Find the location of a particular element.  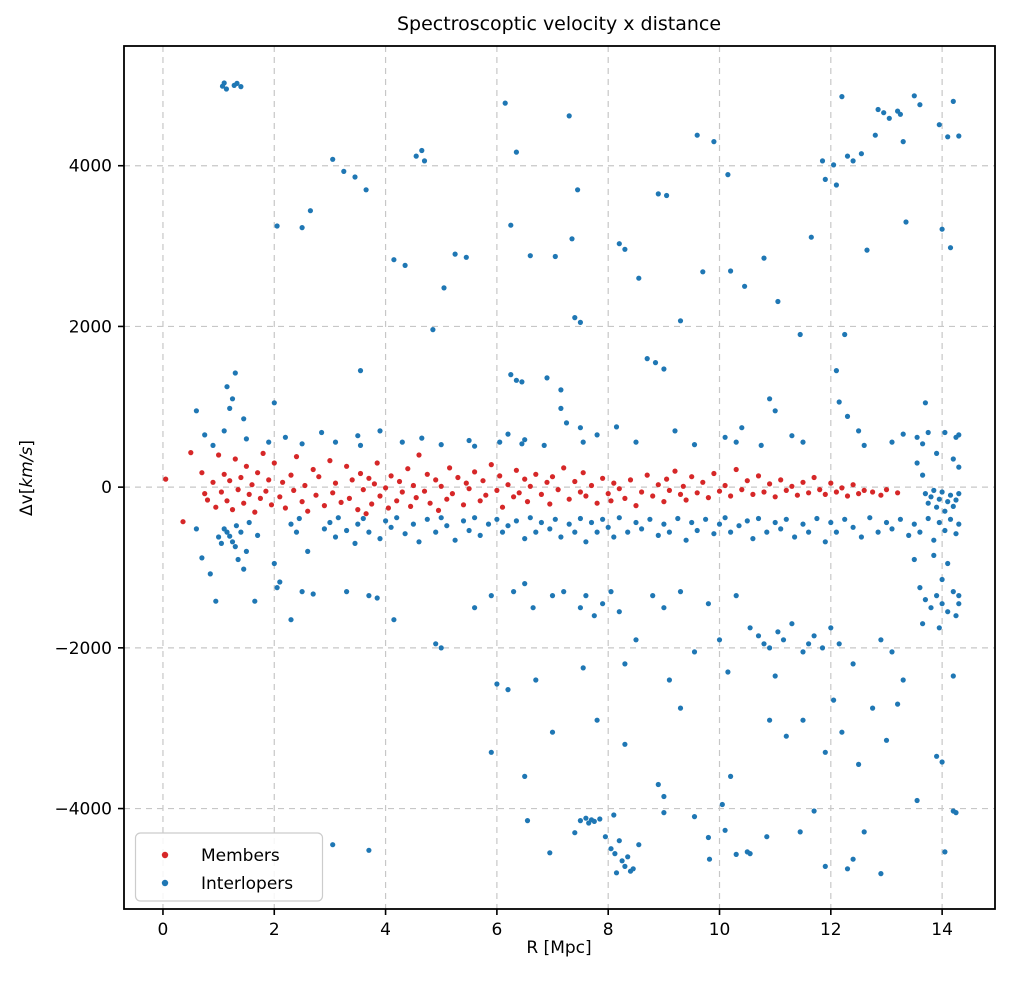

x-tick-label: 0 is located at coordinates (163, 930).